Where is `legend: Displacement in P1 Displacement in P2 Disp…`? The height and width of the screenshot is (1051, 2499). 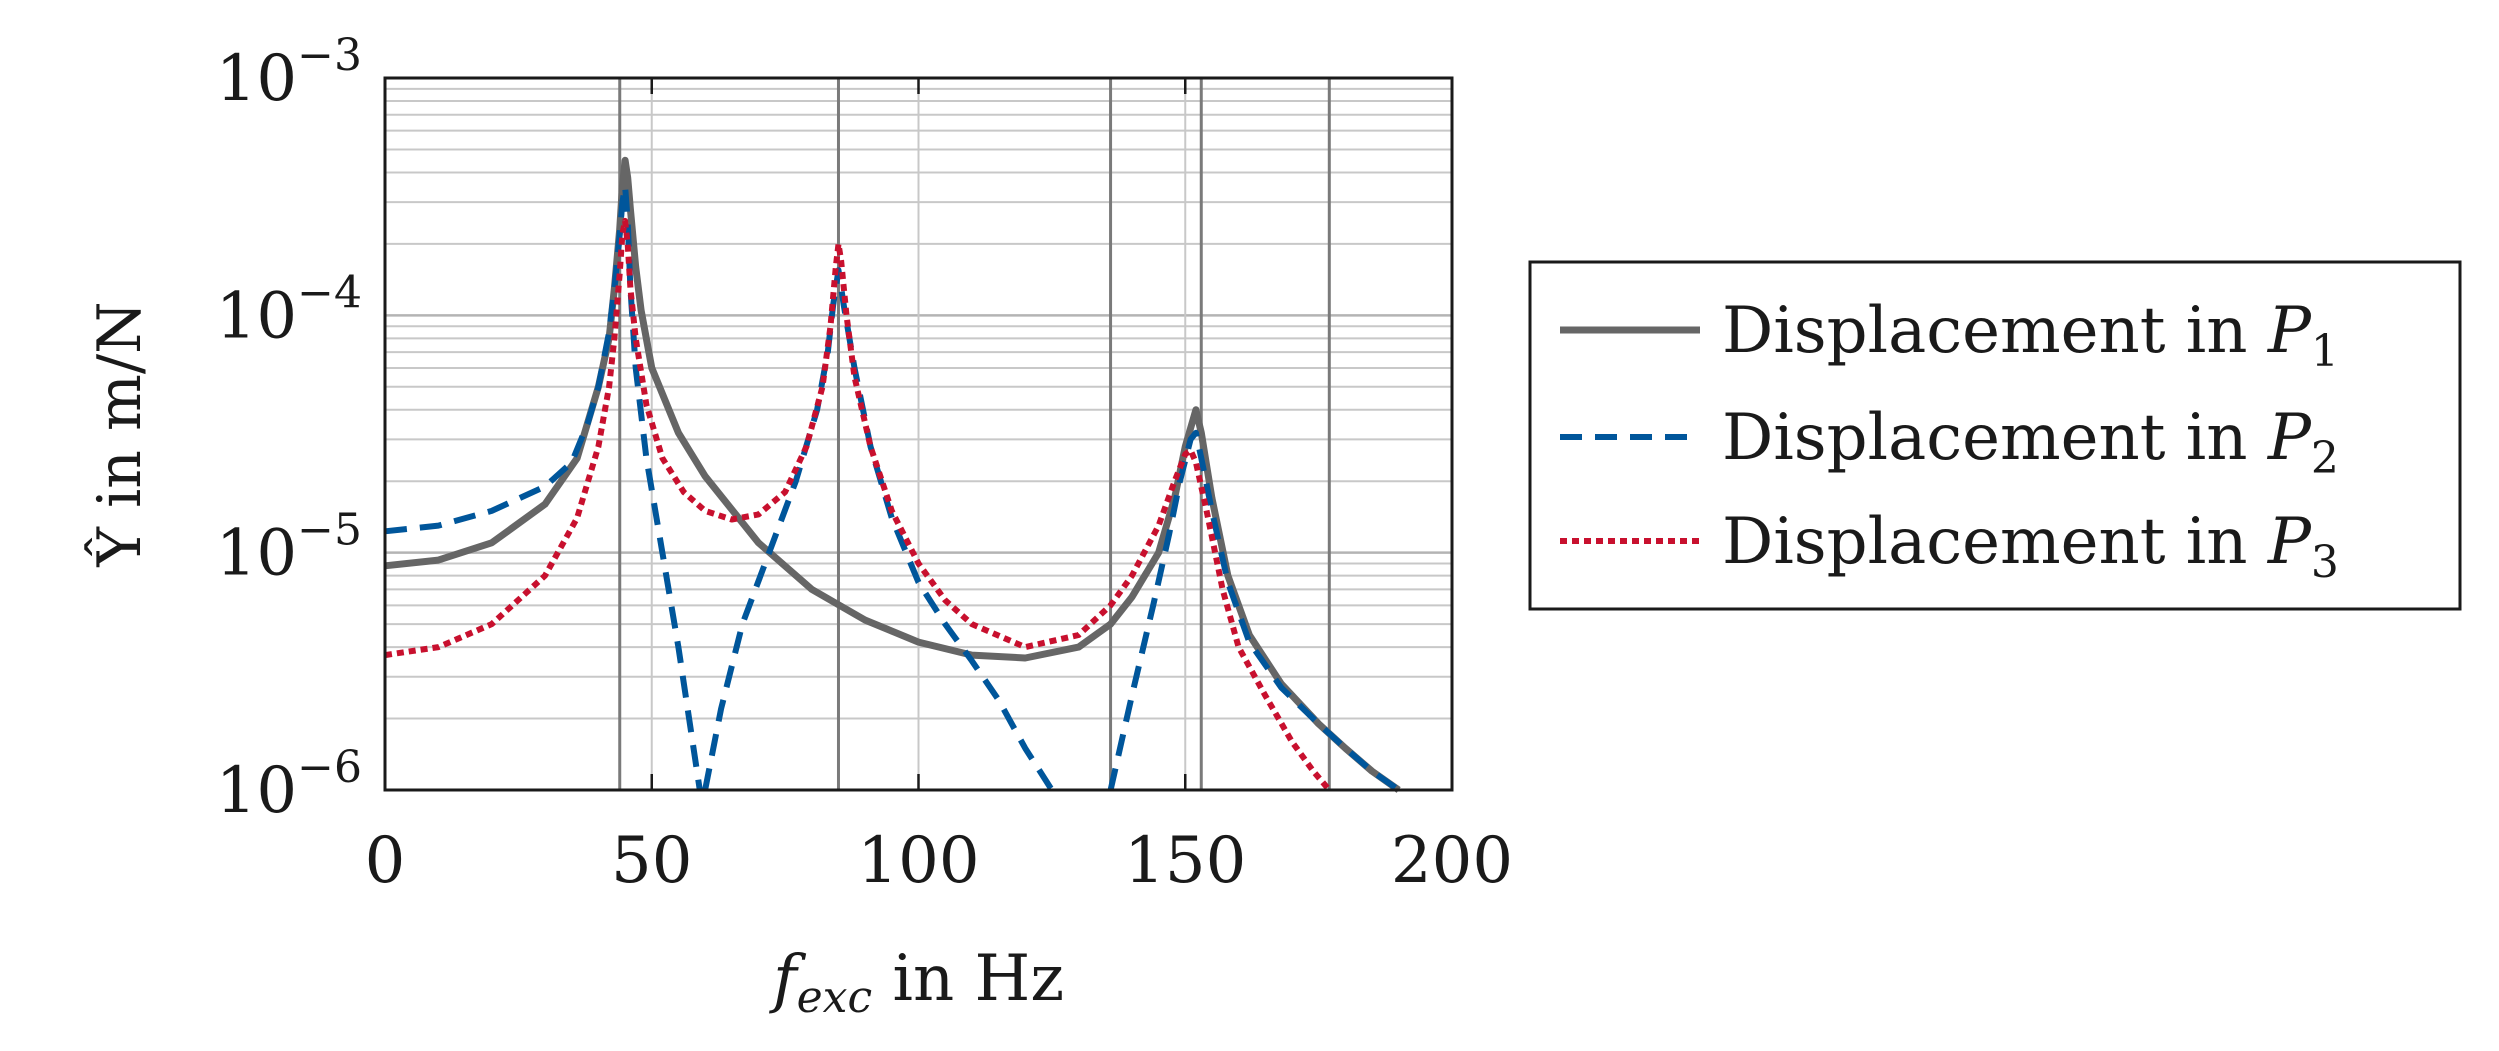 legend: Displacement in P1 Displacement in P2 Disp… is located at coordinates (1995, 435).